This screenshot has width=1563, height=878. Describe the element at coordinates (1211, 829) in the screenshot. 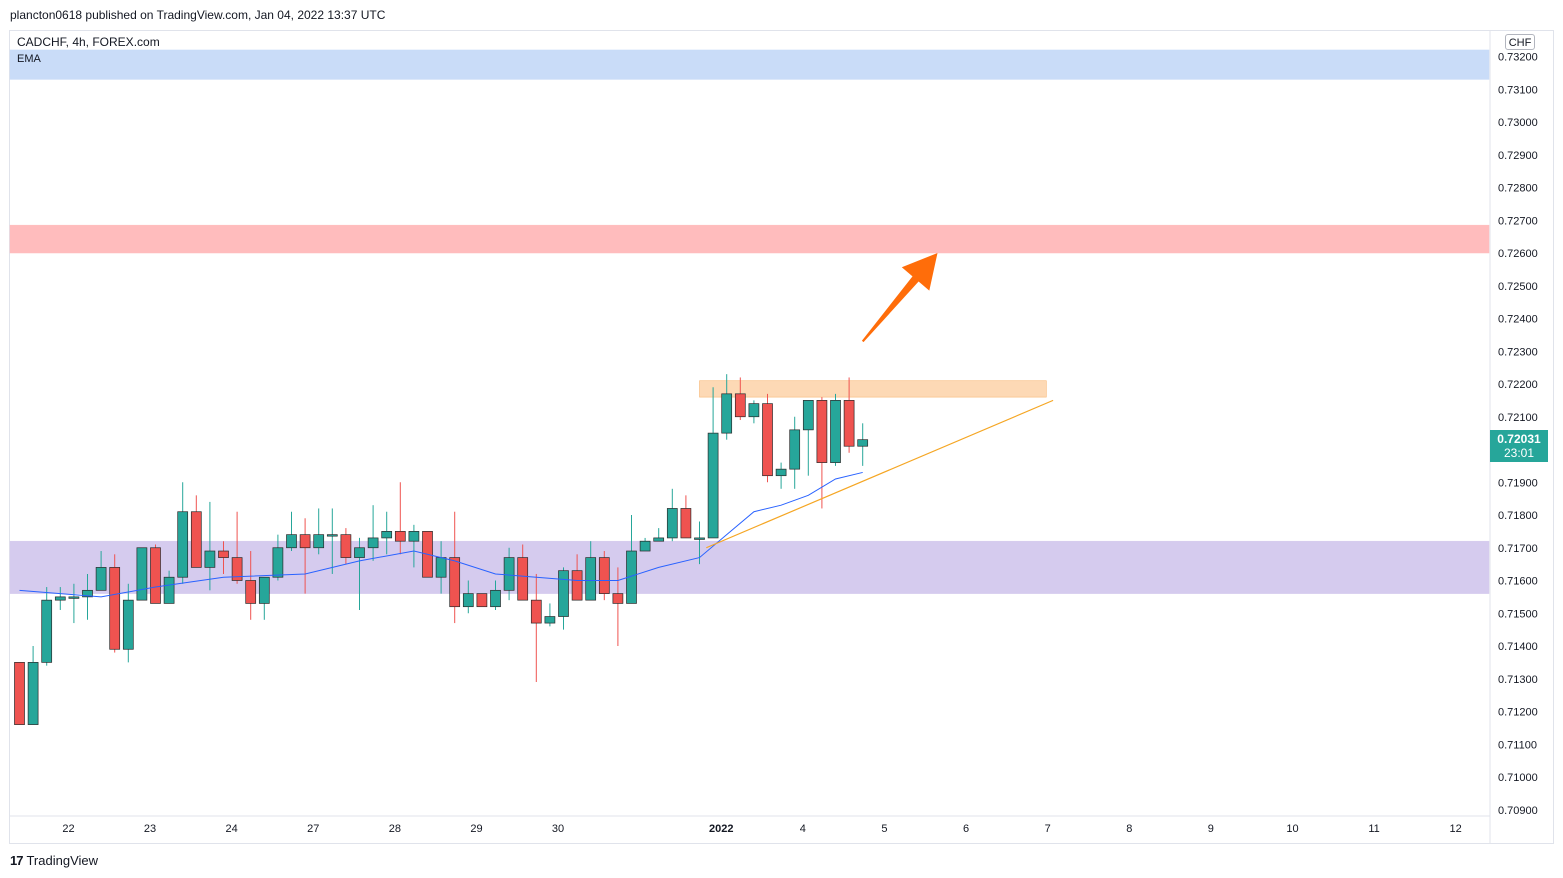

I see `time-tick: 9` at that location.